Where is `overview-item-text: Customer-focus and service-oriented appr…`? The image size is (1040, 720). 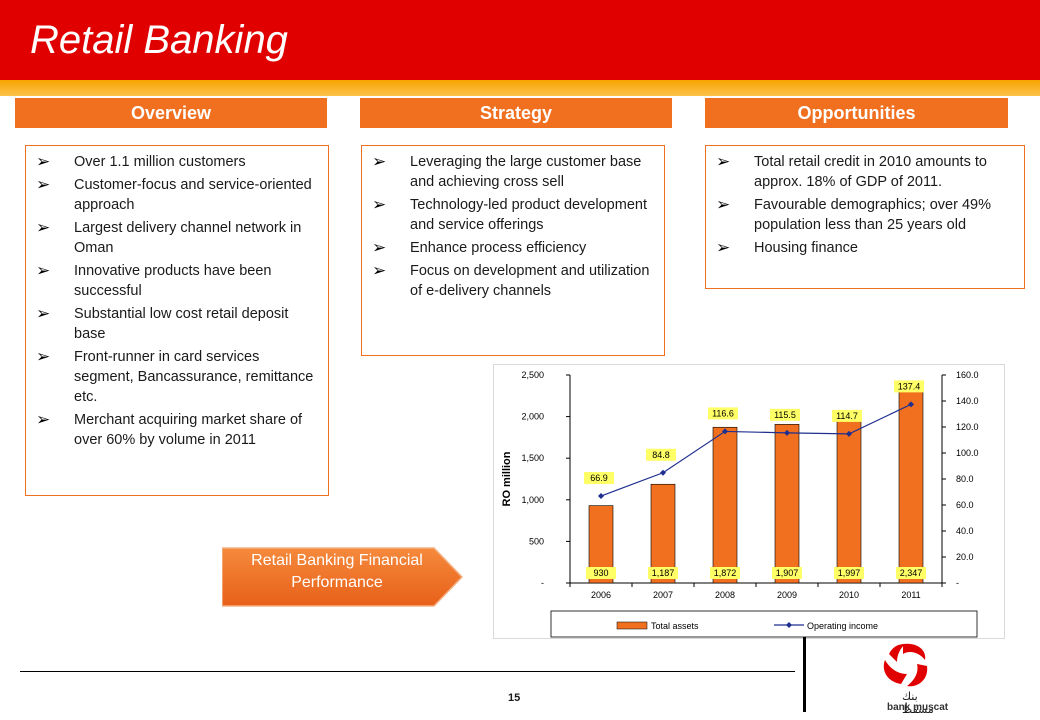 overview-item-text: Customer-focus and service-oriented appr… is located at coordinates (193, 195).